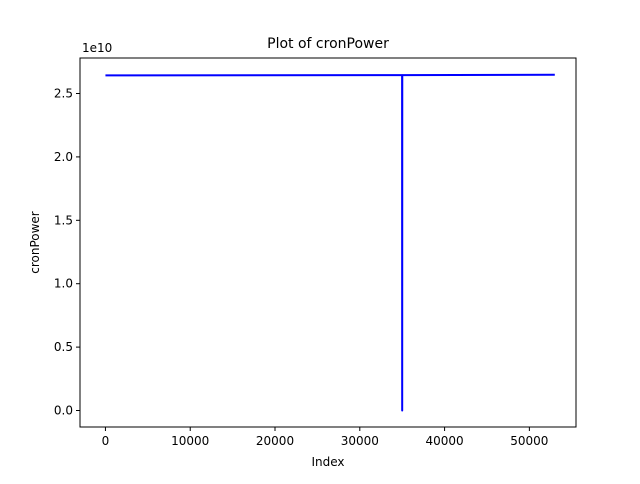 This screenshot has height=484, width=640. Describe the element at coordinates (275, 441) in the screenshot. I see `x-tick-label: 20000` at that location.